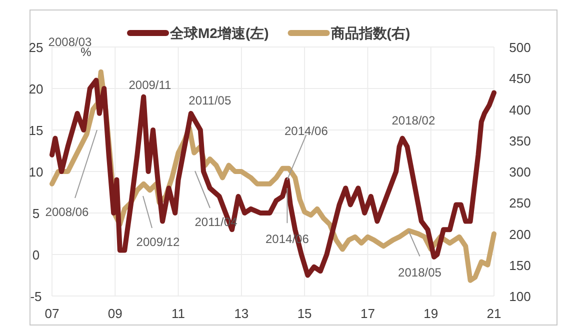 The image size is (570, 335). Describe the element at coordinates (520, 265) in the screenshot. I see `y2-tick-label: 150` at that location.